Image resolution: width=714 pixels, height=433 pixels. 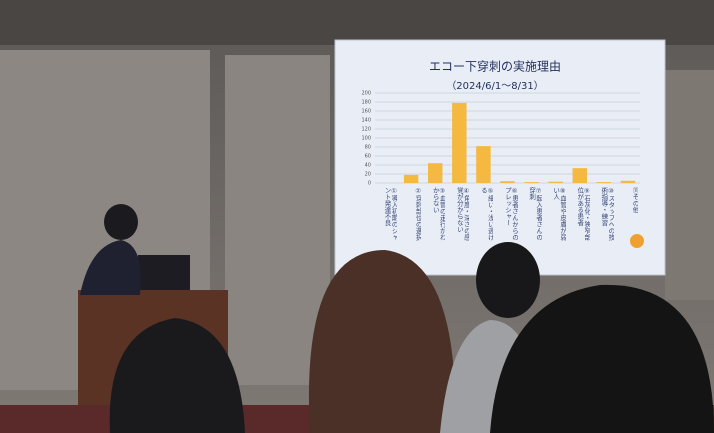 What do you see at coordinates (494, 86) in the screenshot?
I see `chart-subtitle: （2024/6/1～8/31）` at bounding box center [494, 86].